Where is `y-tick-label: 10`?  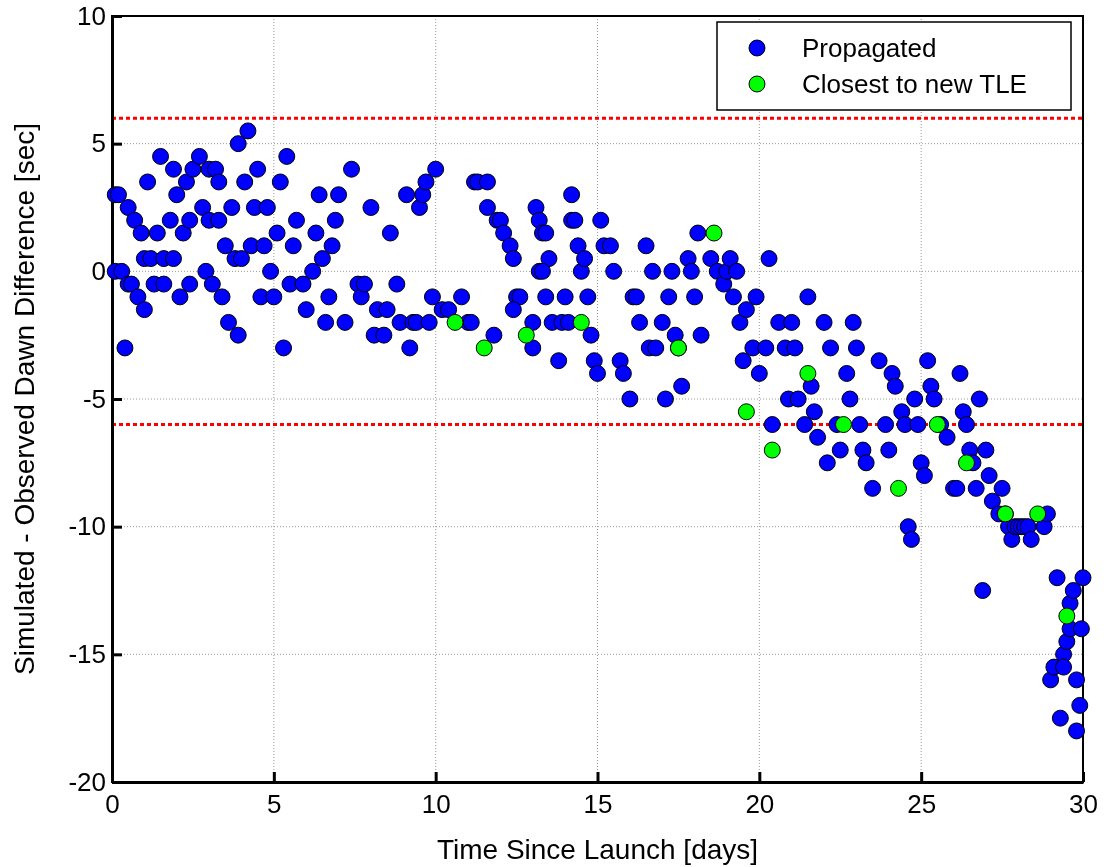
y-tick-label: 10 is located at coordinates (91, 15).